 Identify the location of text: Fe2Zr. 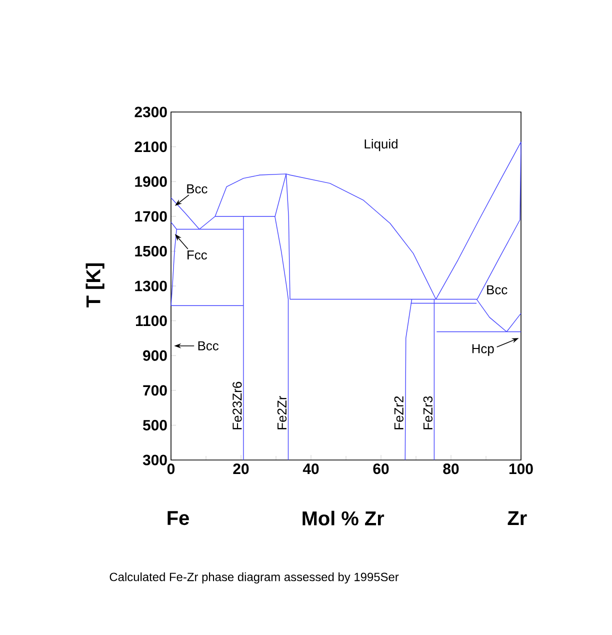
(282, 413).